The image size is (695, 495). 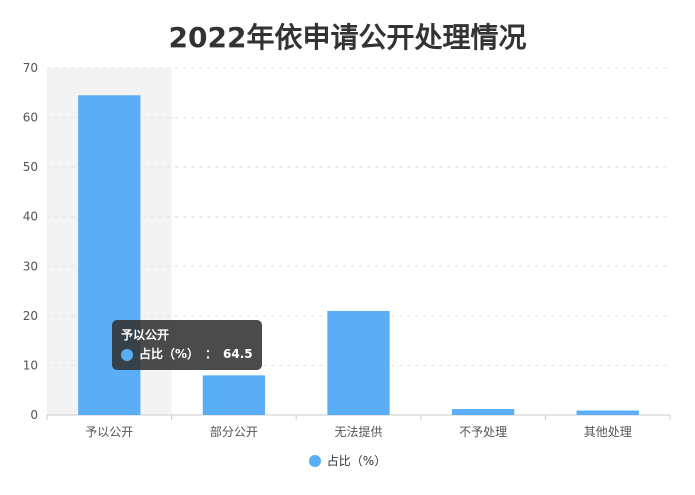 I want to click on y-tick-label: 20, so click(x=30, y=316).